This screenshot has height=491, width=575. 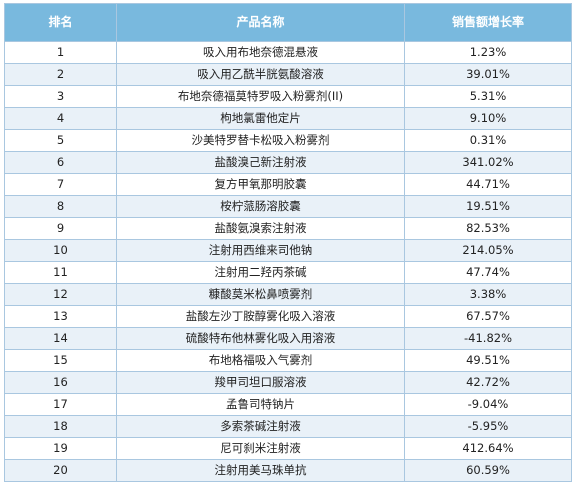 I want to click on rank-cell: 9, so click(x=60, y=228).